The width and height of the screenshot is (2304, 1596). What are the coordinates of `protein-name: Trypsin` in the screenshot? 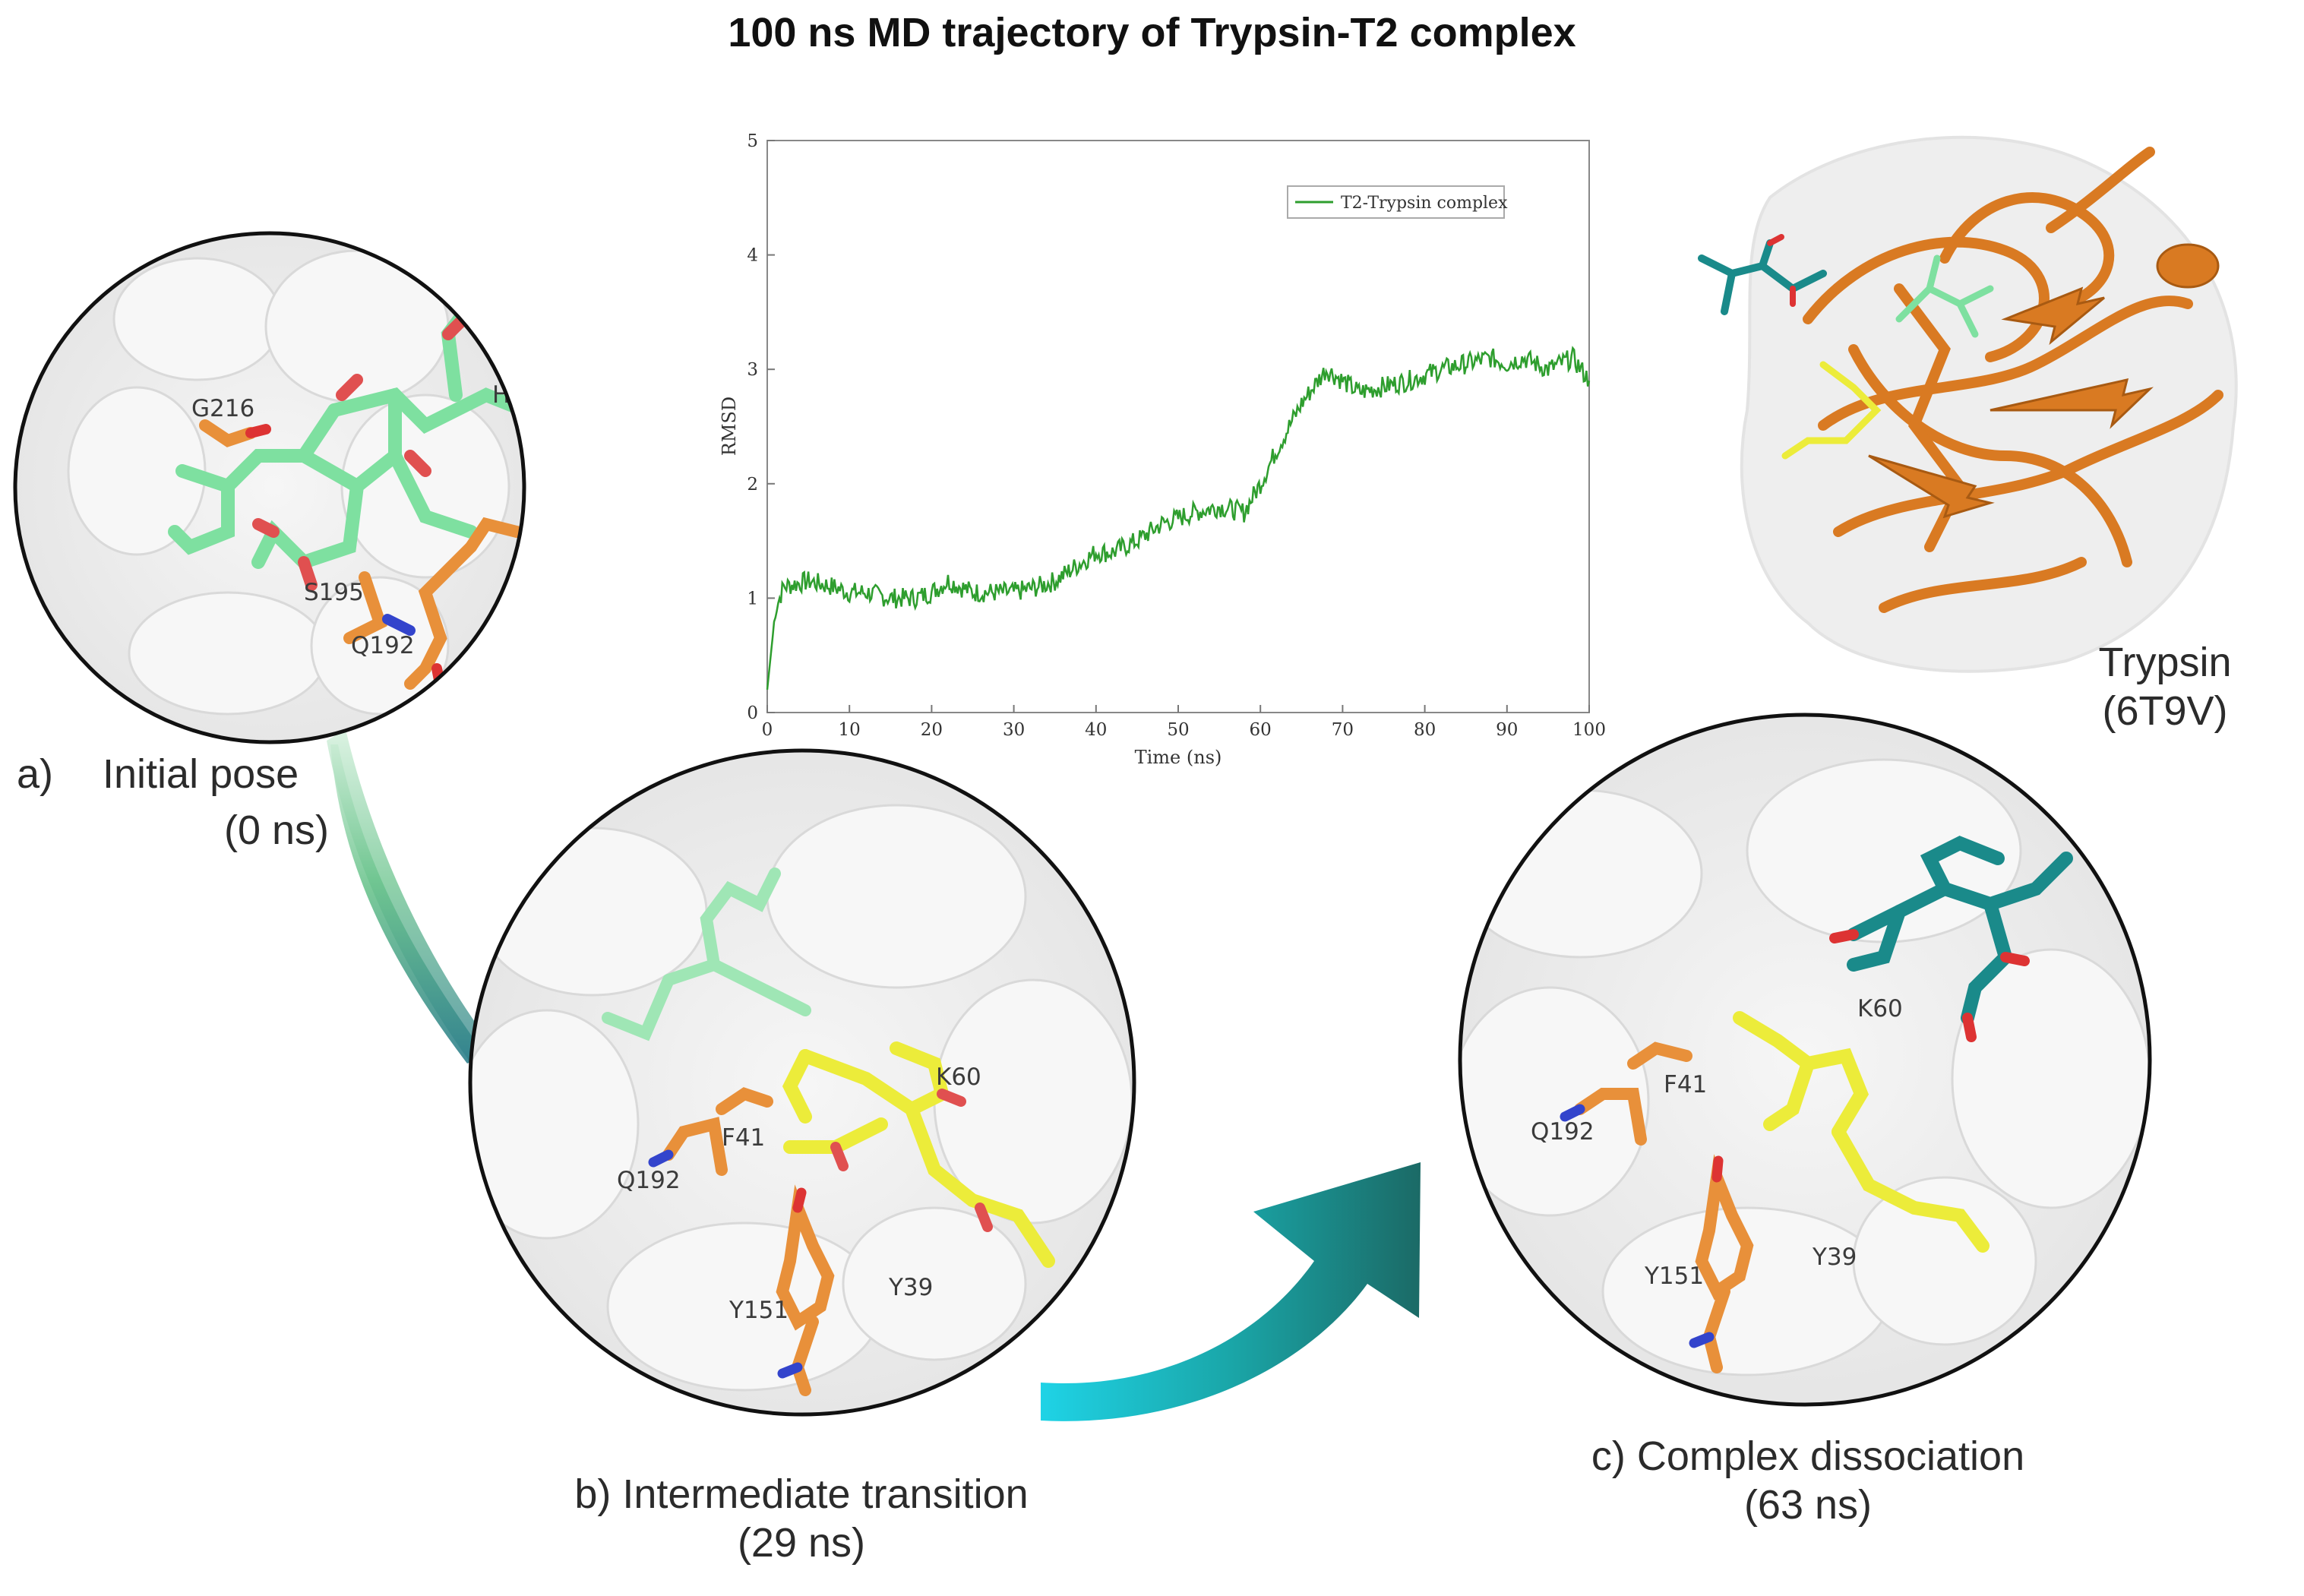 It's located at (2165, 663).